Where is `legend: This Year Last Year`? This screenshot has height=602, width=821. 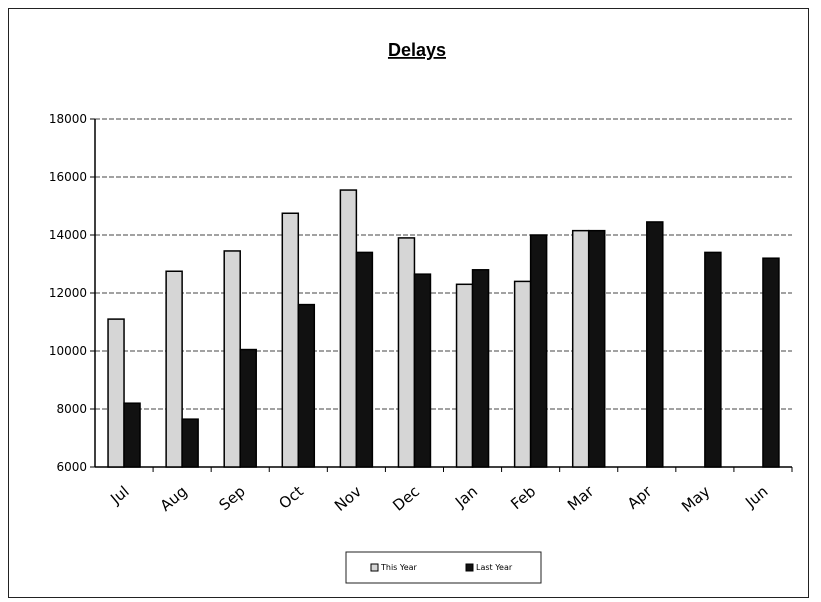
legend: This Year Last Year is located at coordinates (443, 567).